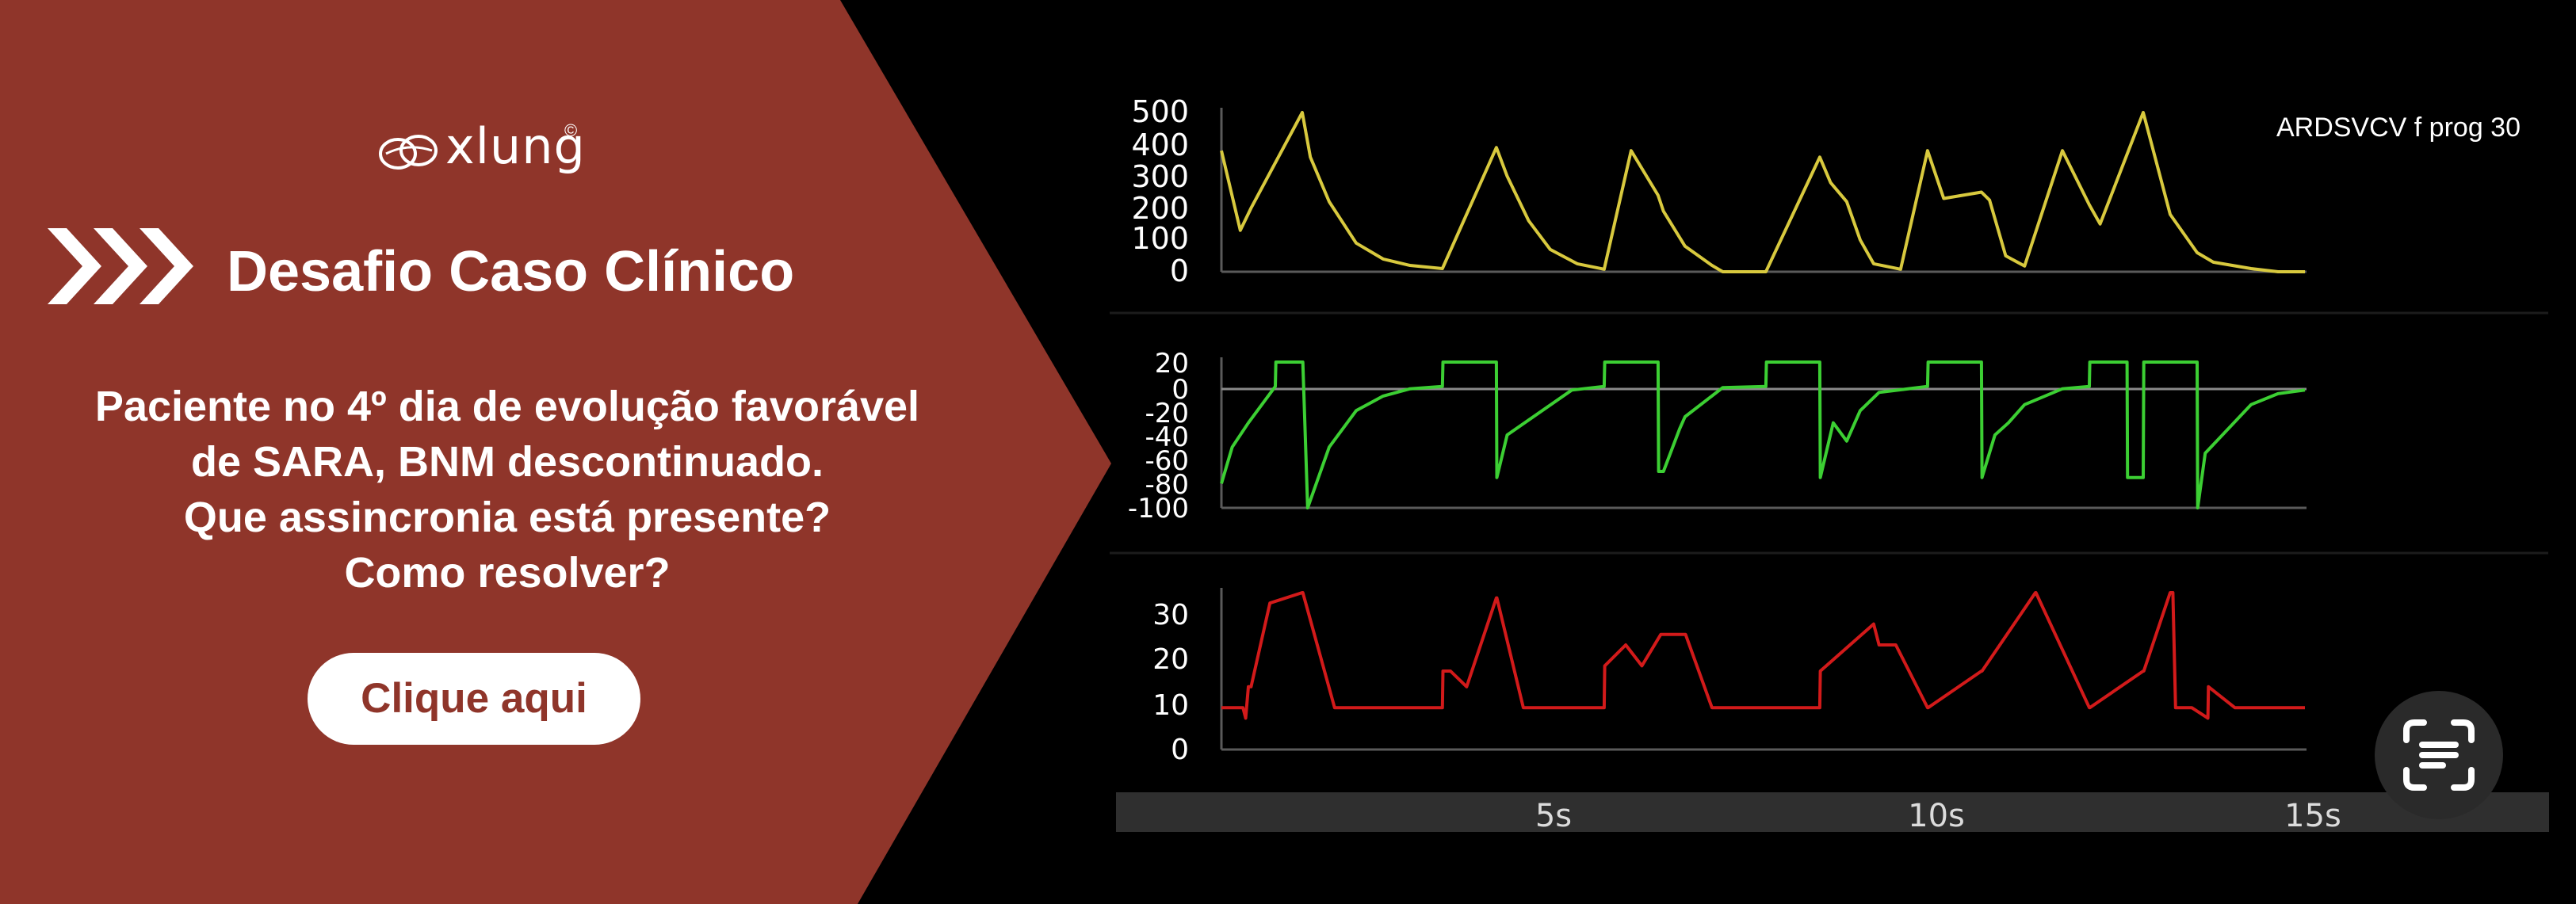 The image size is (2576, 904). What do you see at coordinates (507, 462) in the screenshot?
I see `question-line: de SARA, BNM descontinuado.` at bounding box center [507, 462].